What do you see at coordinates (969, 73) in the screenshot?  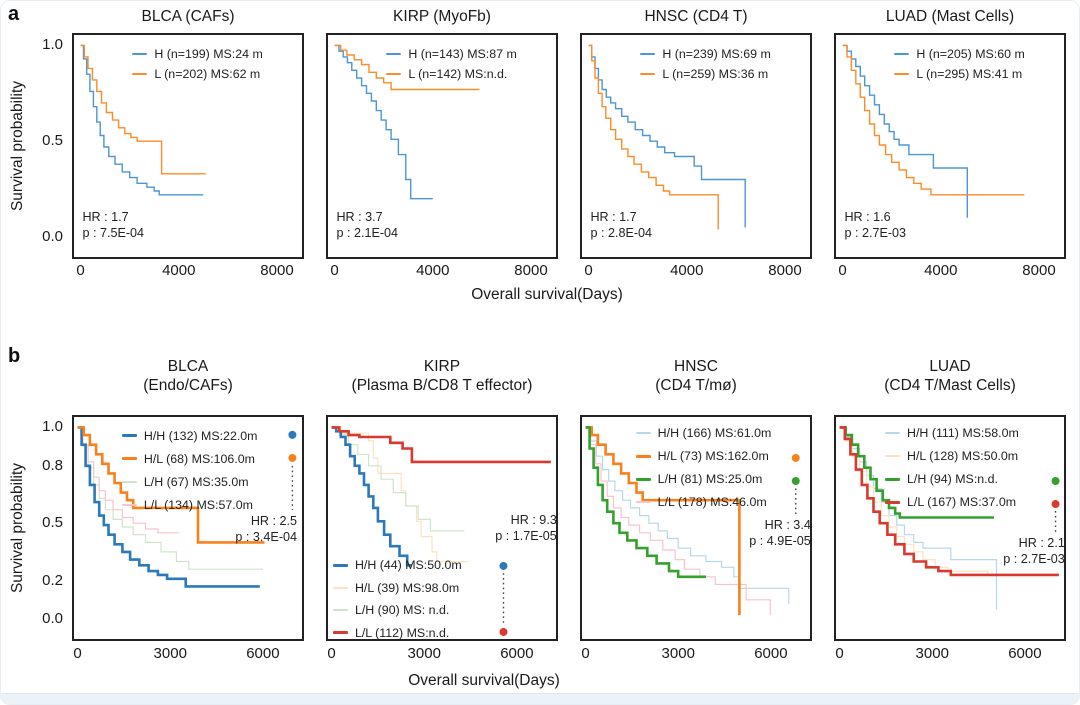 I see `legend-label: L (n=295) MS:41 m` at bounding box center [969, 73].